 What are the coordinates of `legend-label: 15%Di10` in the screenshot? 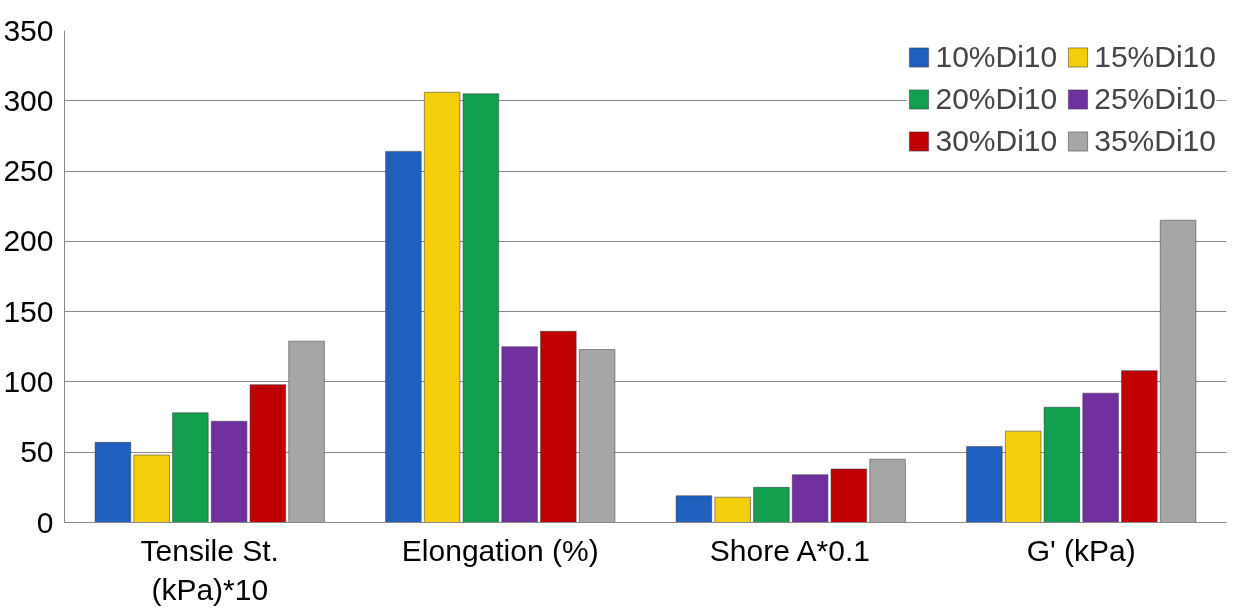 It's located at (1155, 57).